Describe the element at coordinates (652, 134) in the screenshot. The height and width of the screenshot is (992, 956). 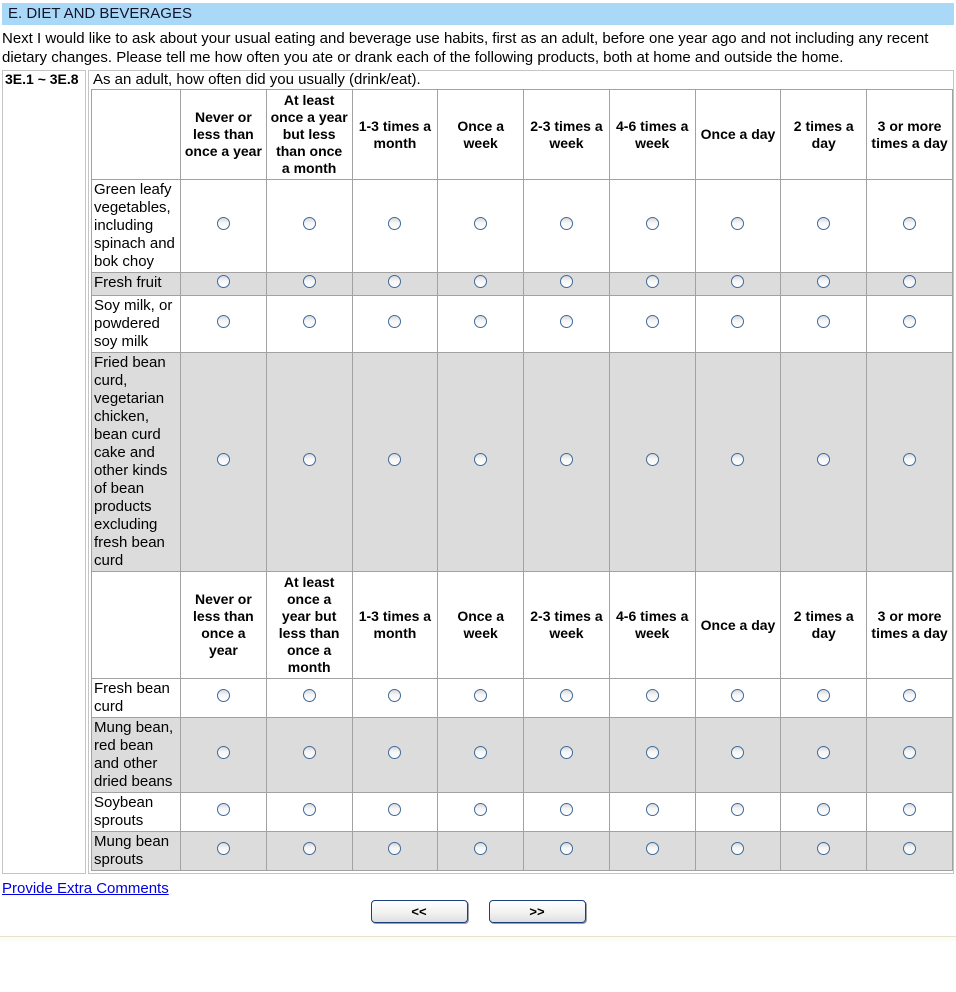
I see `frequency-option-header: 4-6 times a week` at that location.